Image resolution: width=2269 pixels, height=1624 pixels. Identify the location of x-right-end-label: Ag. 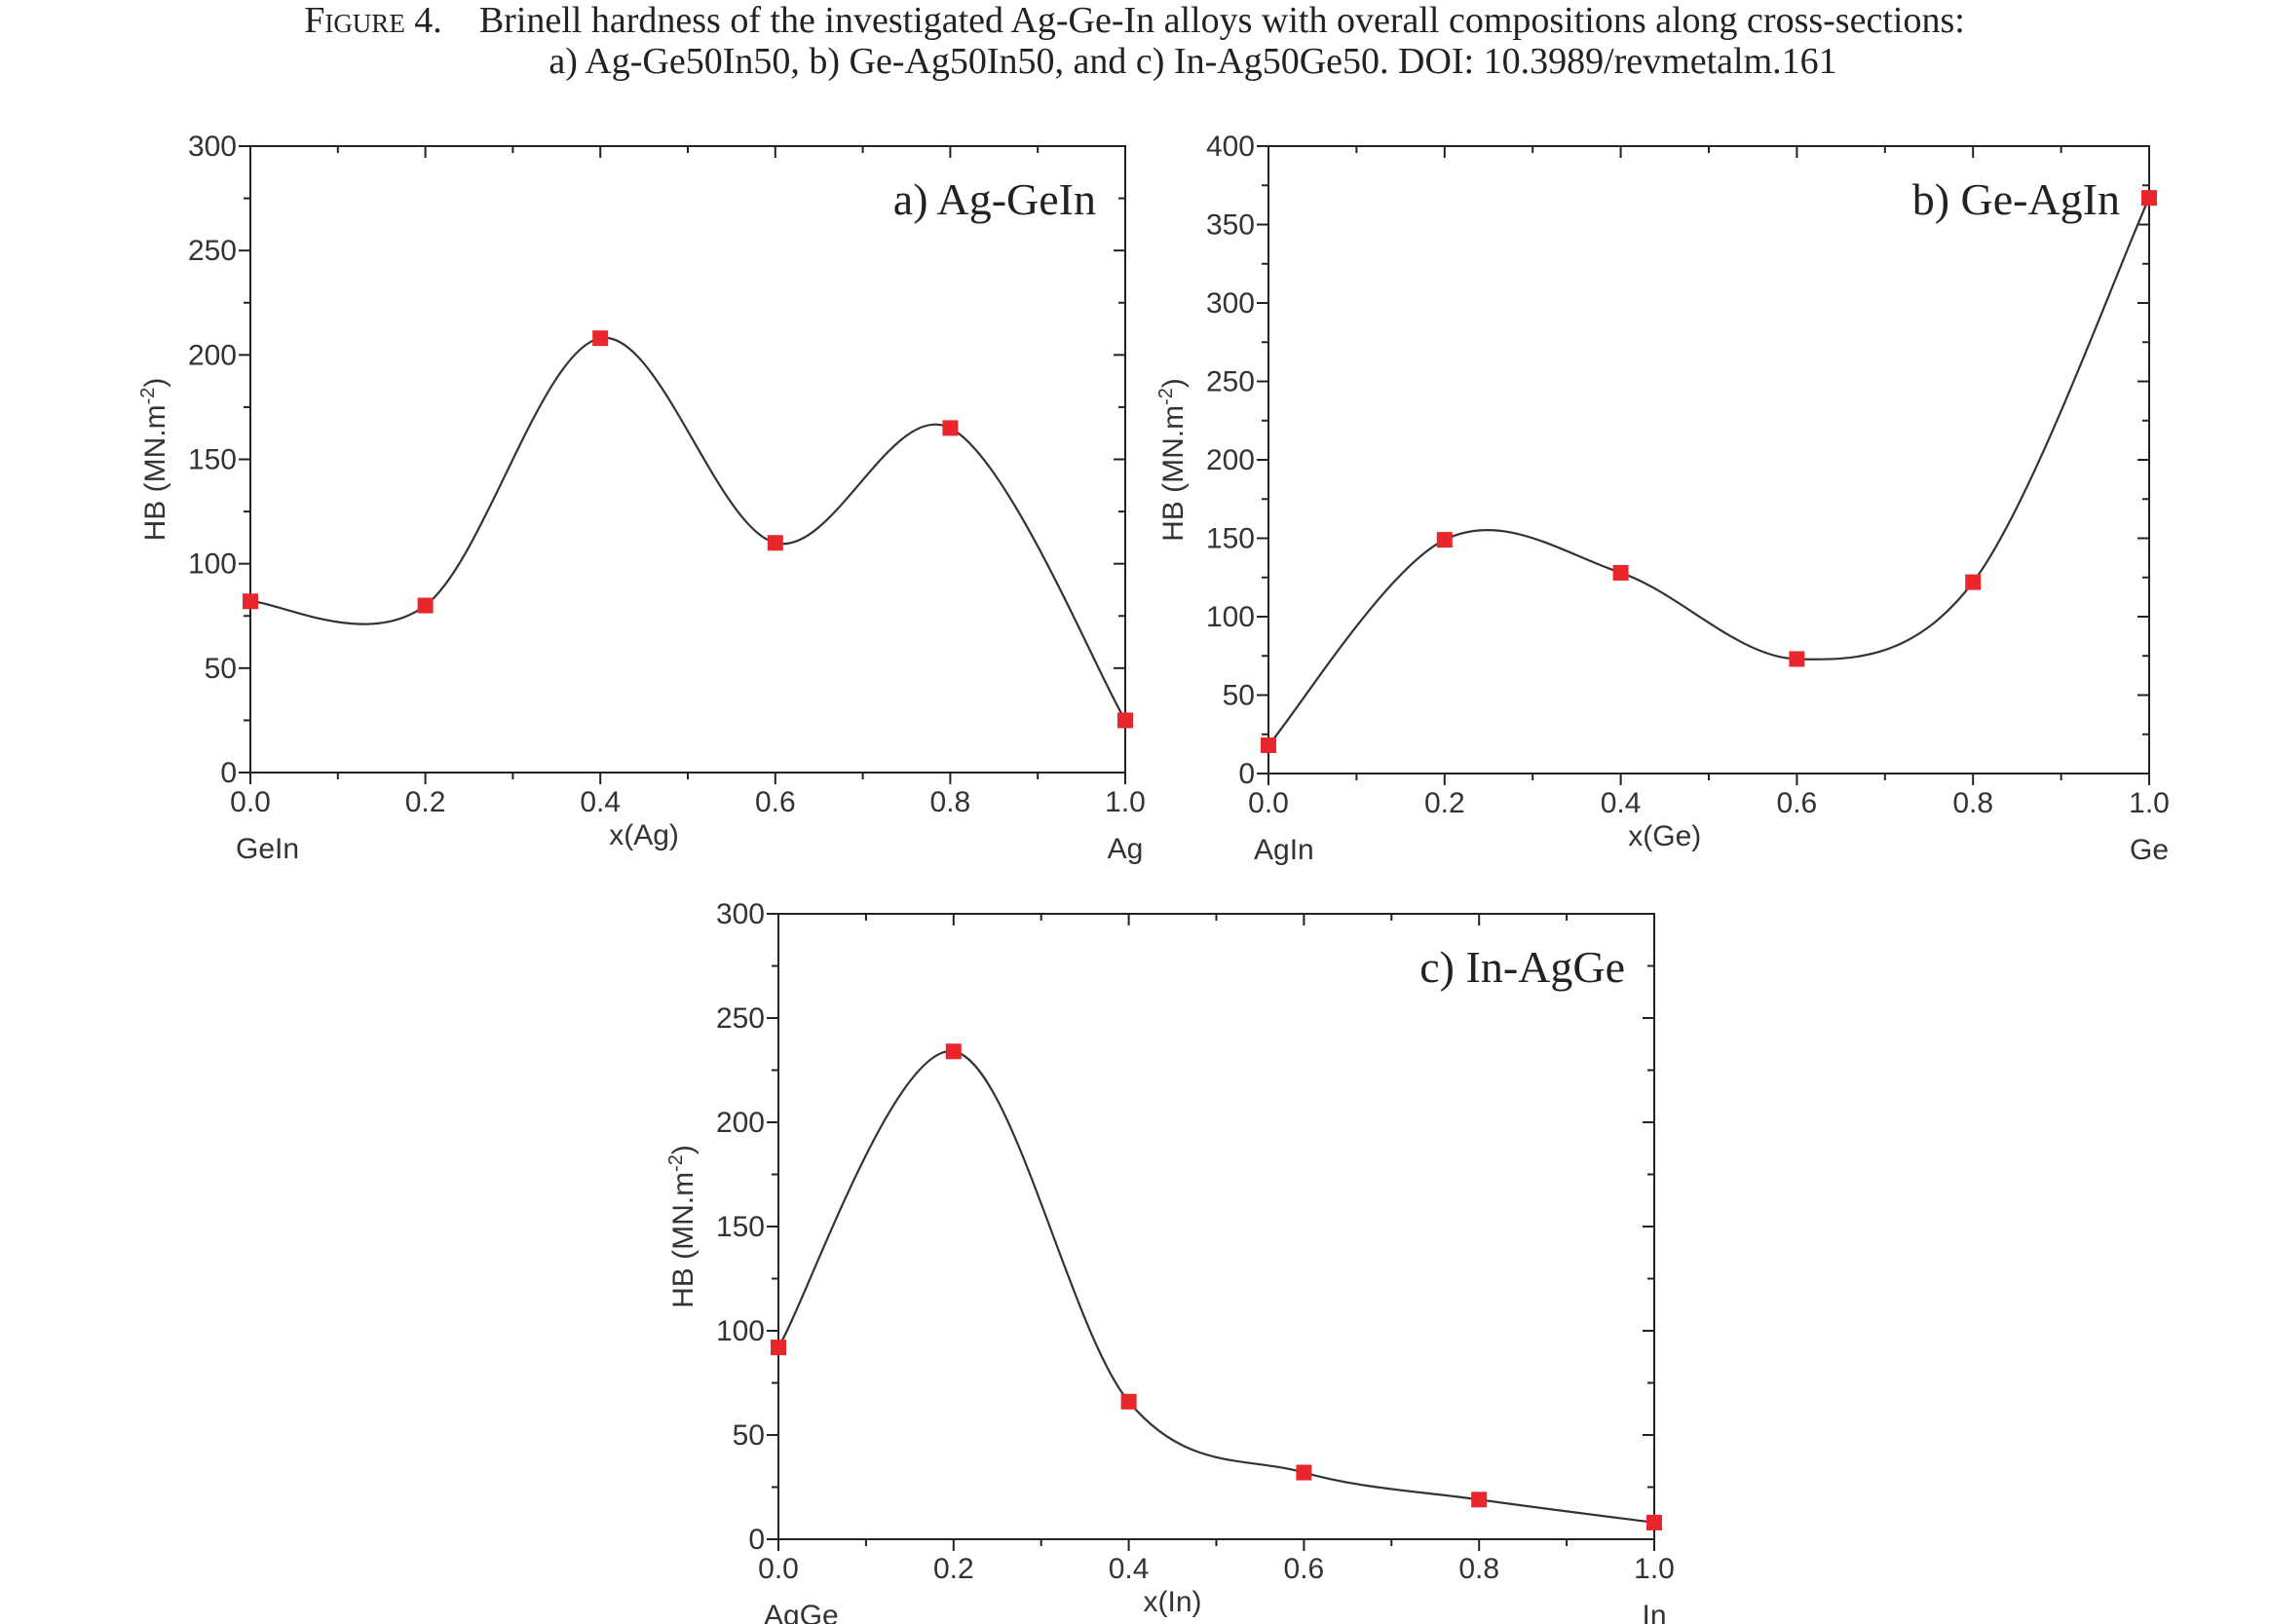
(1126, 849).